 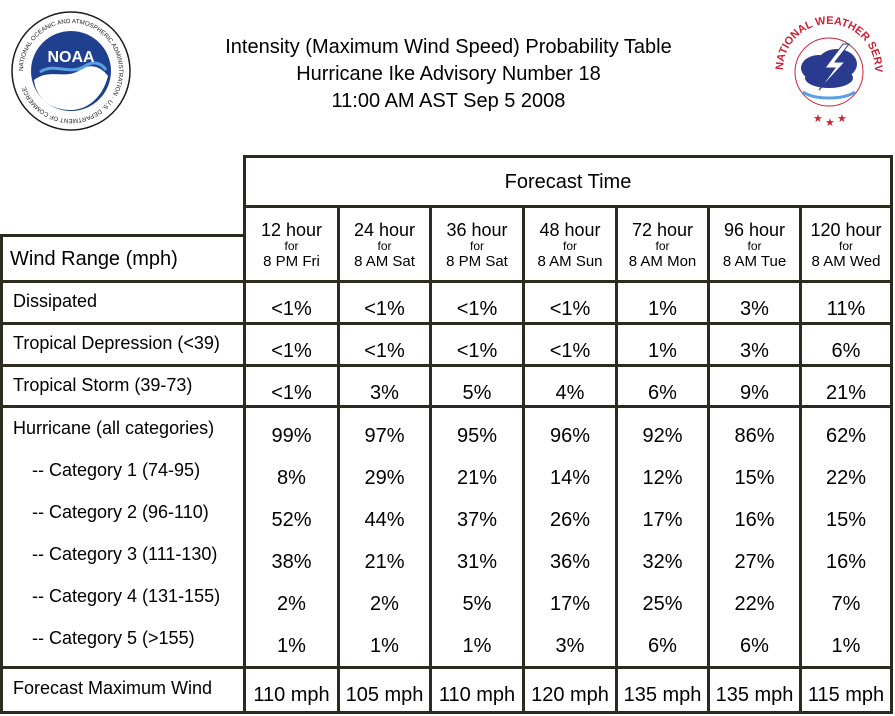 What do you see at coordinates (570, 436) in the screenshot?
I see `table-cell: 96%` at bounding box center [570, 436].